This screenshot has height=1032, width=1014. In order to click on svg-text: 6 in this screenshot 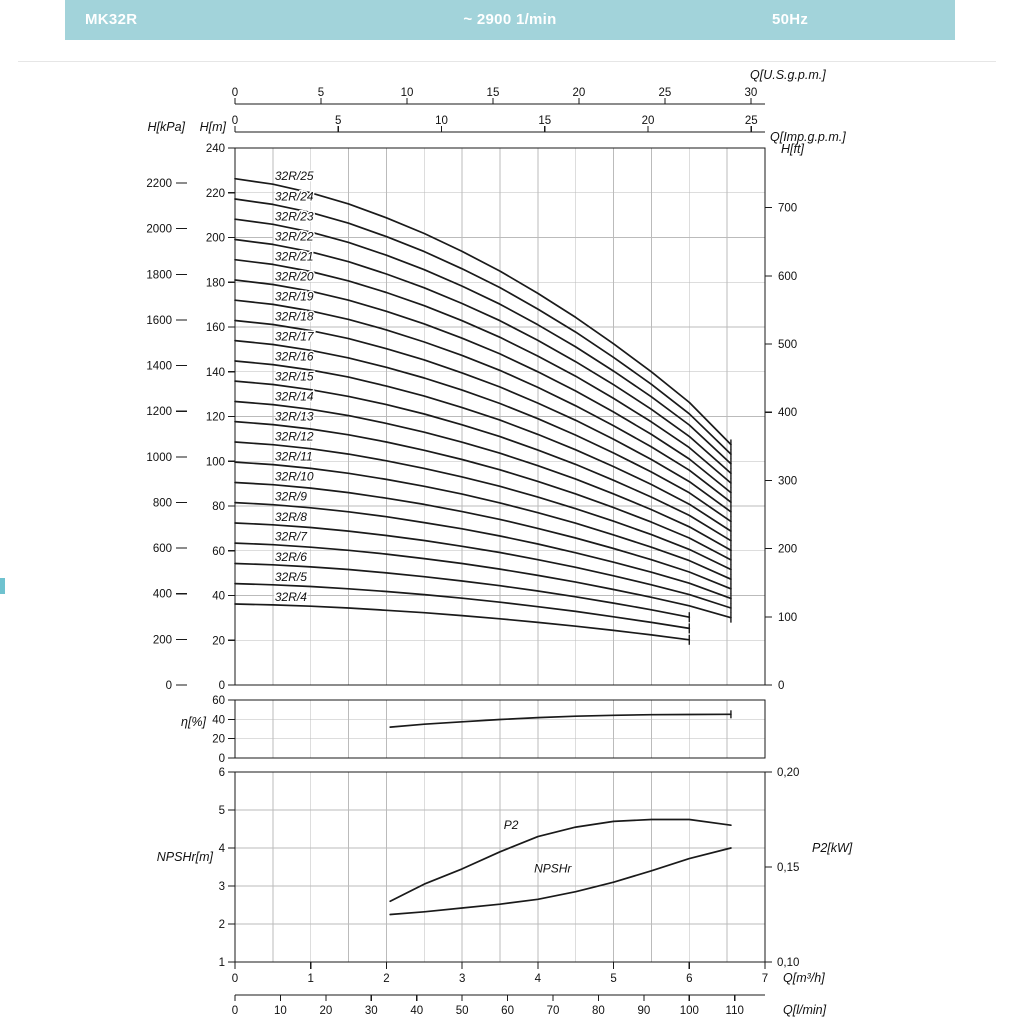, I will do `click(689, 979)`.